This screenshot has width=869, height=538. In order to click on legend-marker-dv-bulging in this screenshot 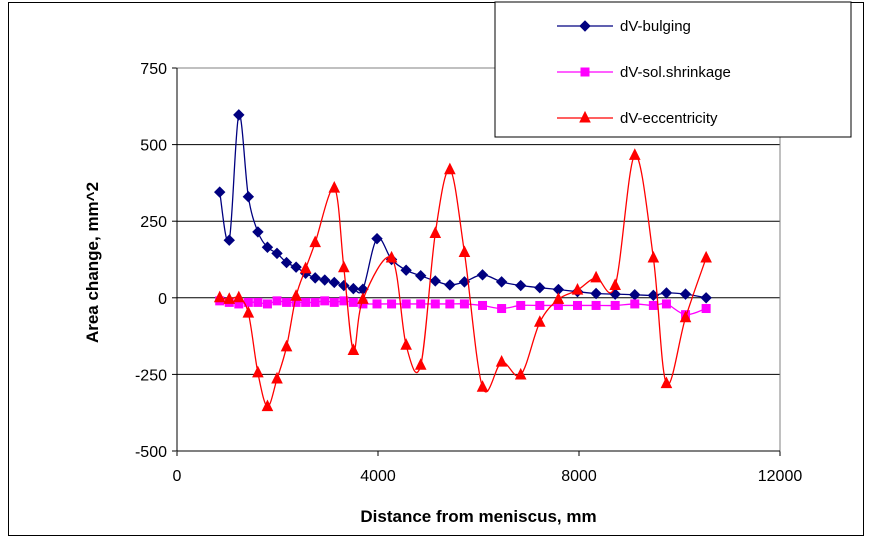, I will do `click(585, 26)`.